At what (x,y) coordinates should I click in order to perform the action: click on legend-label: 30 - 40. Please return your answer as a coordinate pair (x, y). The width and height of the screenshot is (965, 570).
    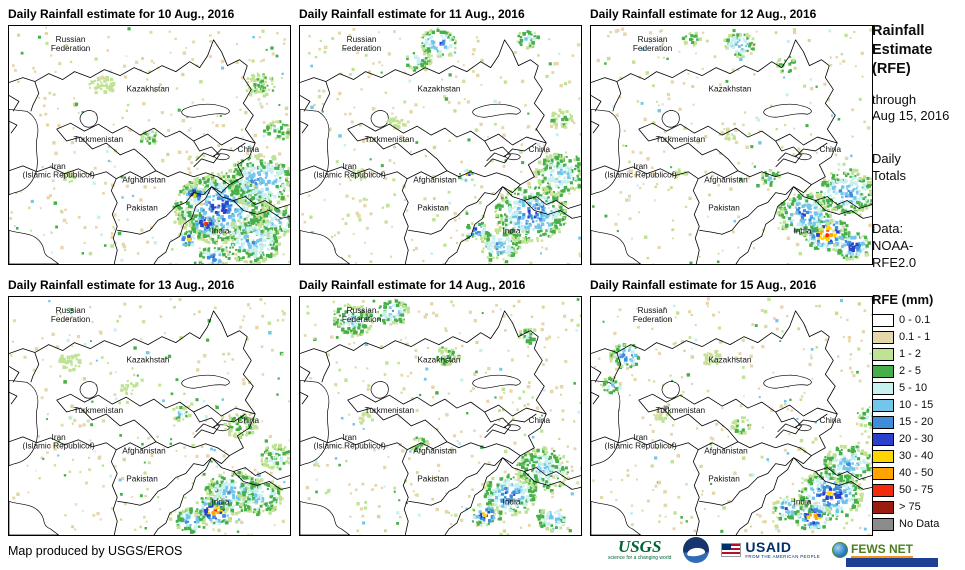
    Looking at the image, I should click on (916, 456).